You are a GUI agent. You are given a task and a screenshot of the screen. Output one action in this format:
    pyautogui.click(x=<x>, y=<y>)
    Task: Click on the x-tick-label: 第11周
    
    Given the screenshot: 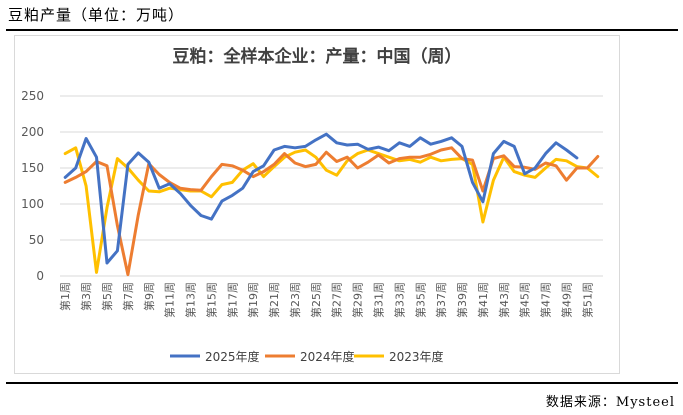 What is the action you would take?
    pyautogui.click(x=170, y=300)
    